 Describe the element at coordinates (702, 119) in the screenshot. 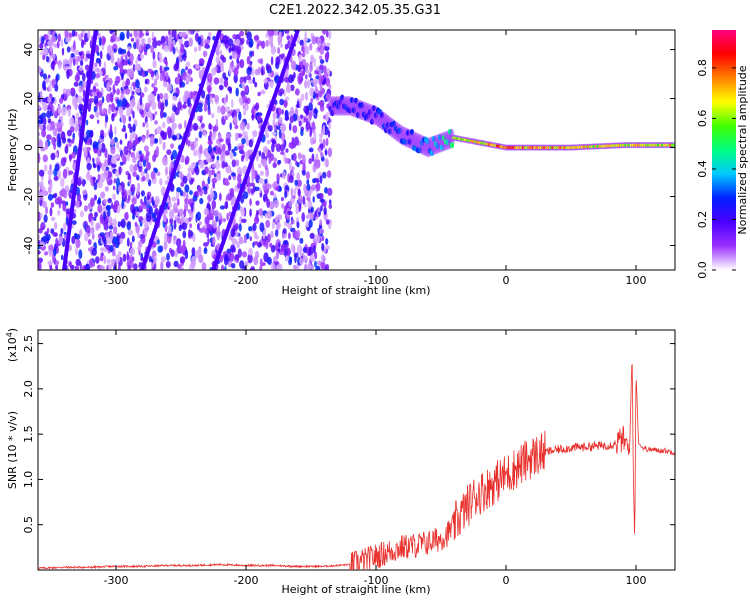

I see `colorbar-tick-label: 0.6` at that location.